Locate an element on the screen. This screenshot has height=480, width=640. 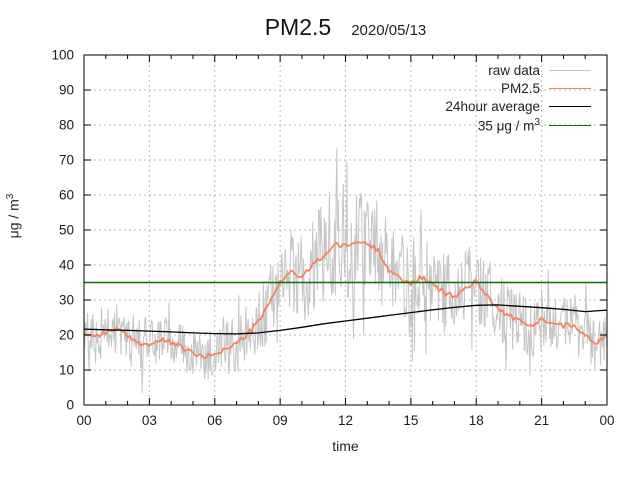
legend-entry-avg: 24hour average is located at coordinates (518, 107).